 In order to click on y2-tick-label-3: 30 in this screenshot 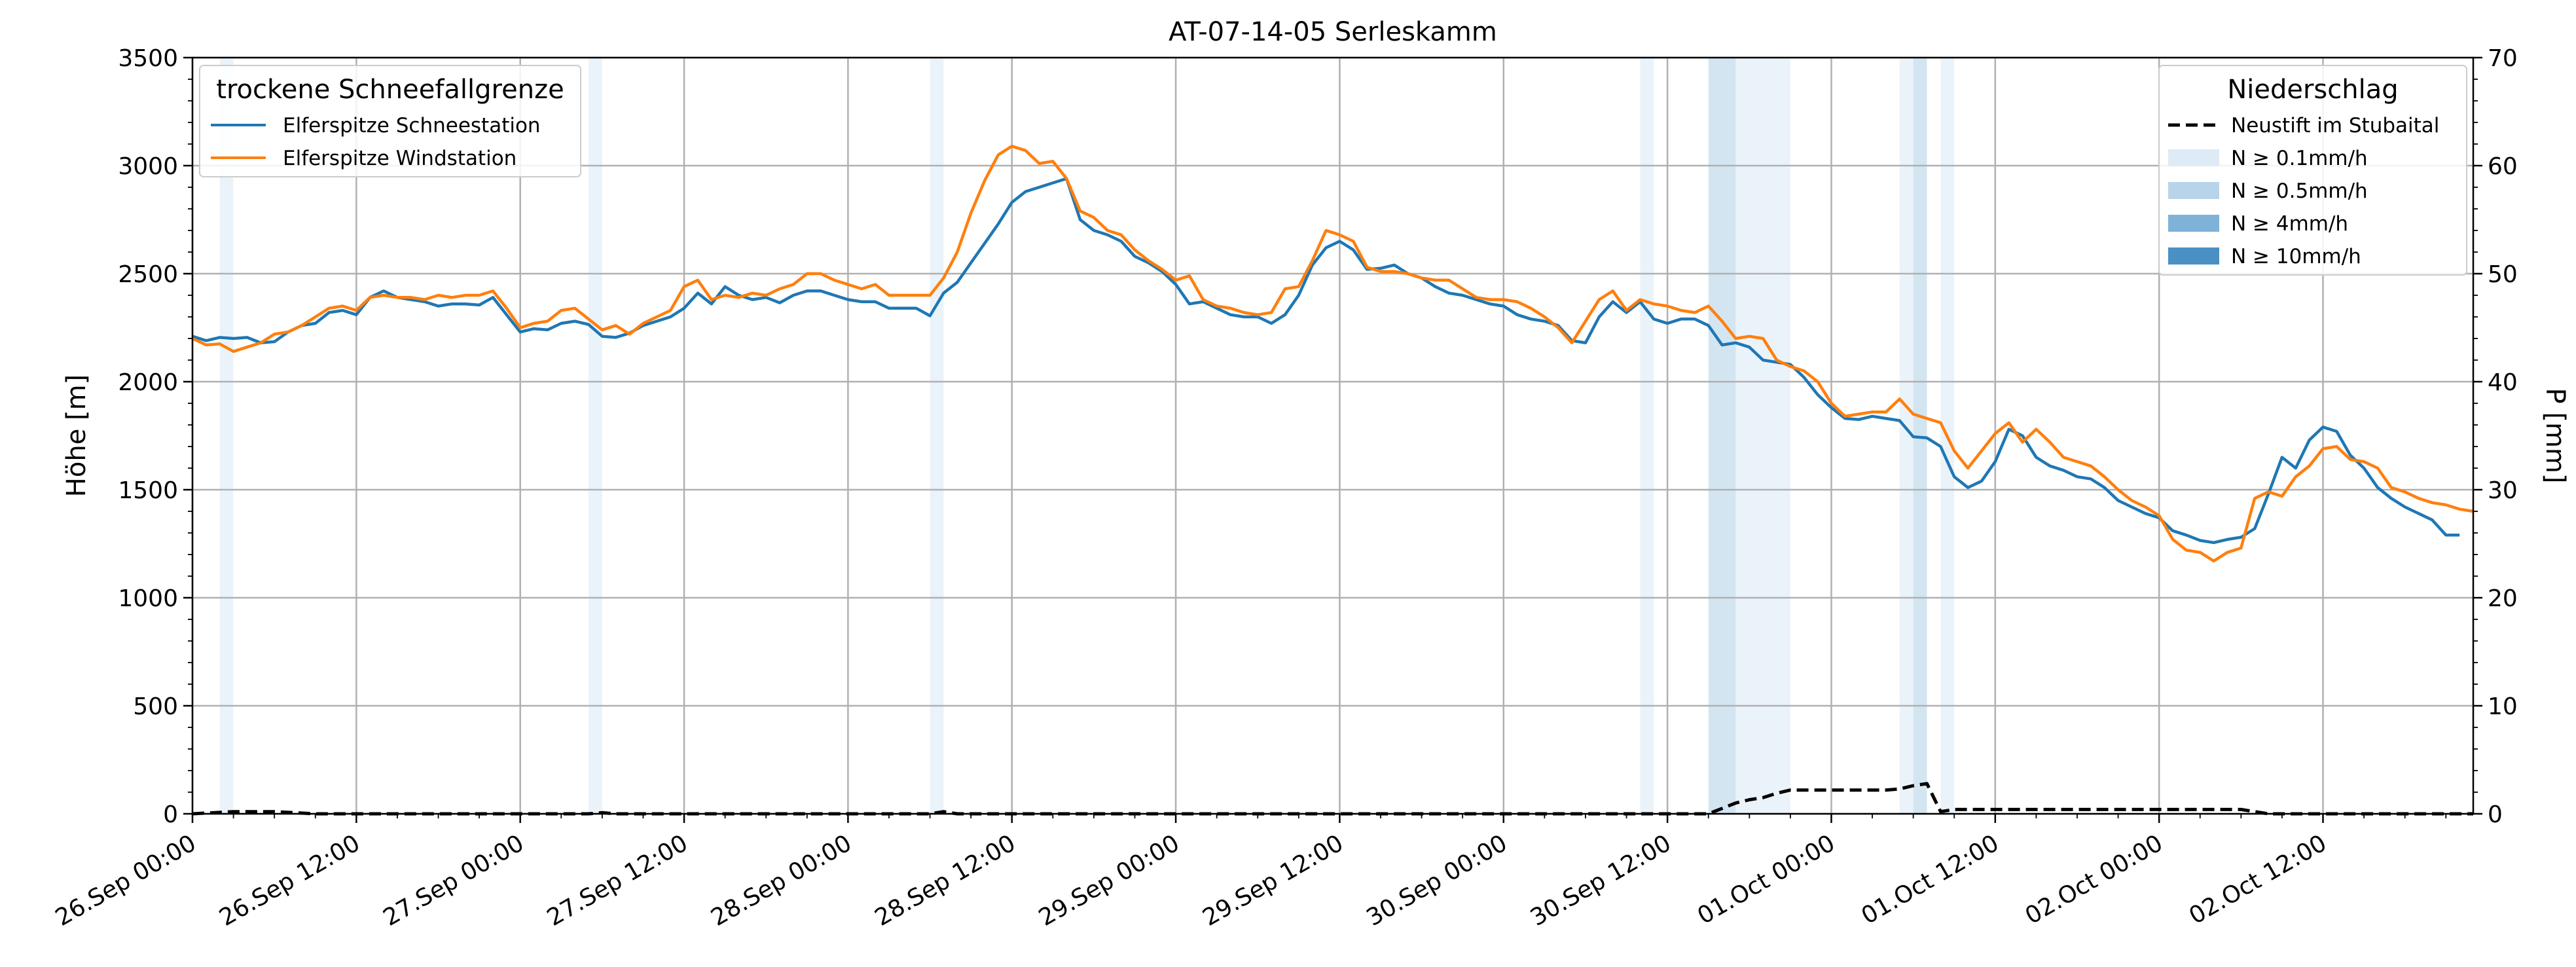, I will do `click(2503, 491)`.